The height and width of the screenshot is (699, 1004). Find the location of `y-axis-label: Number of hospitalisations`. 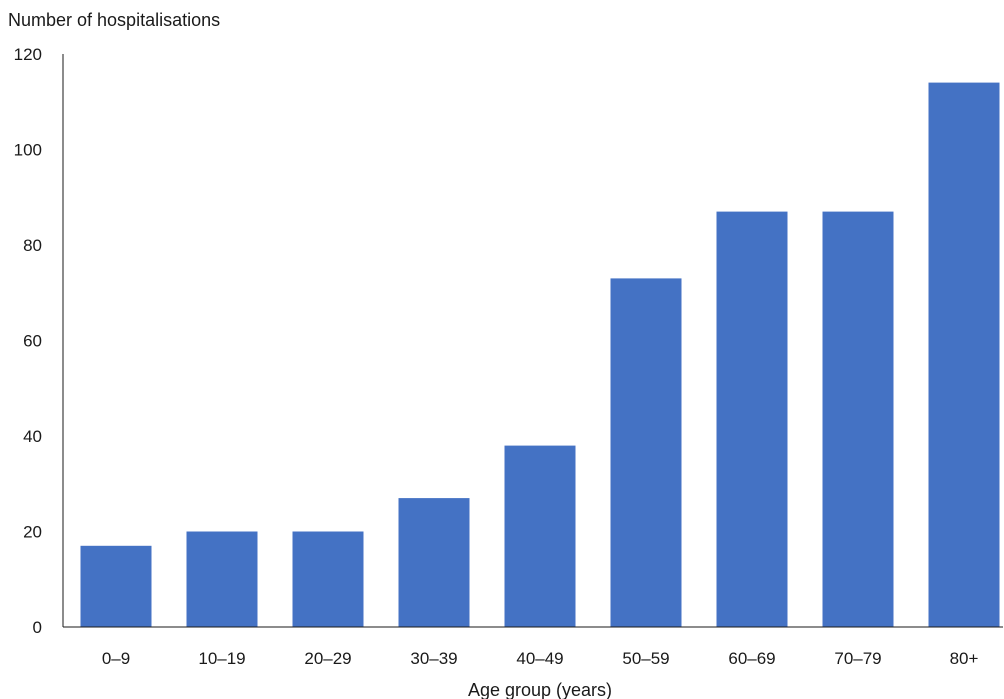

y-axis-label: Number of hospitalisations is located at coordinates (114, 20).